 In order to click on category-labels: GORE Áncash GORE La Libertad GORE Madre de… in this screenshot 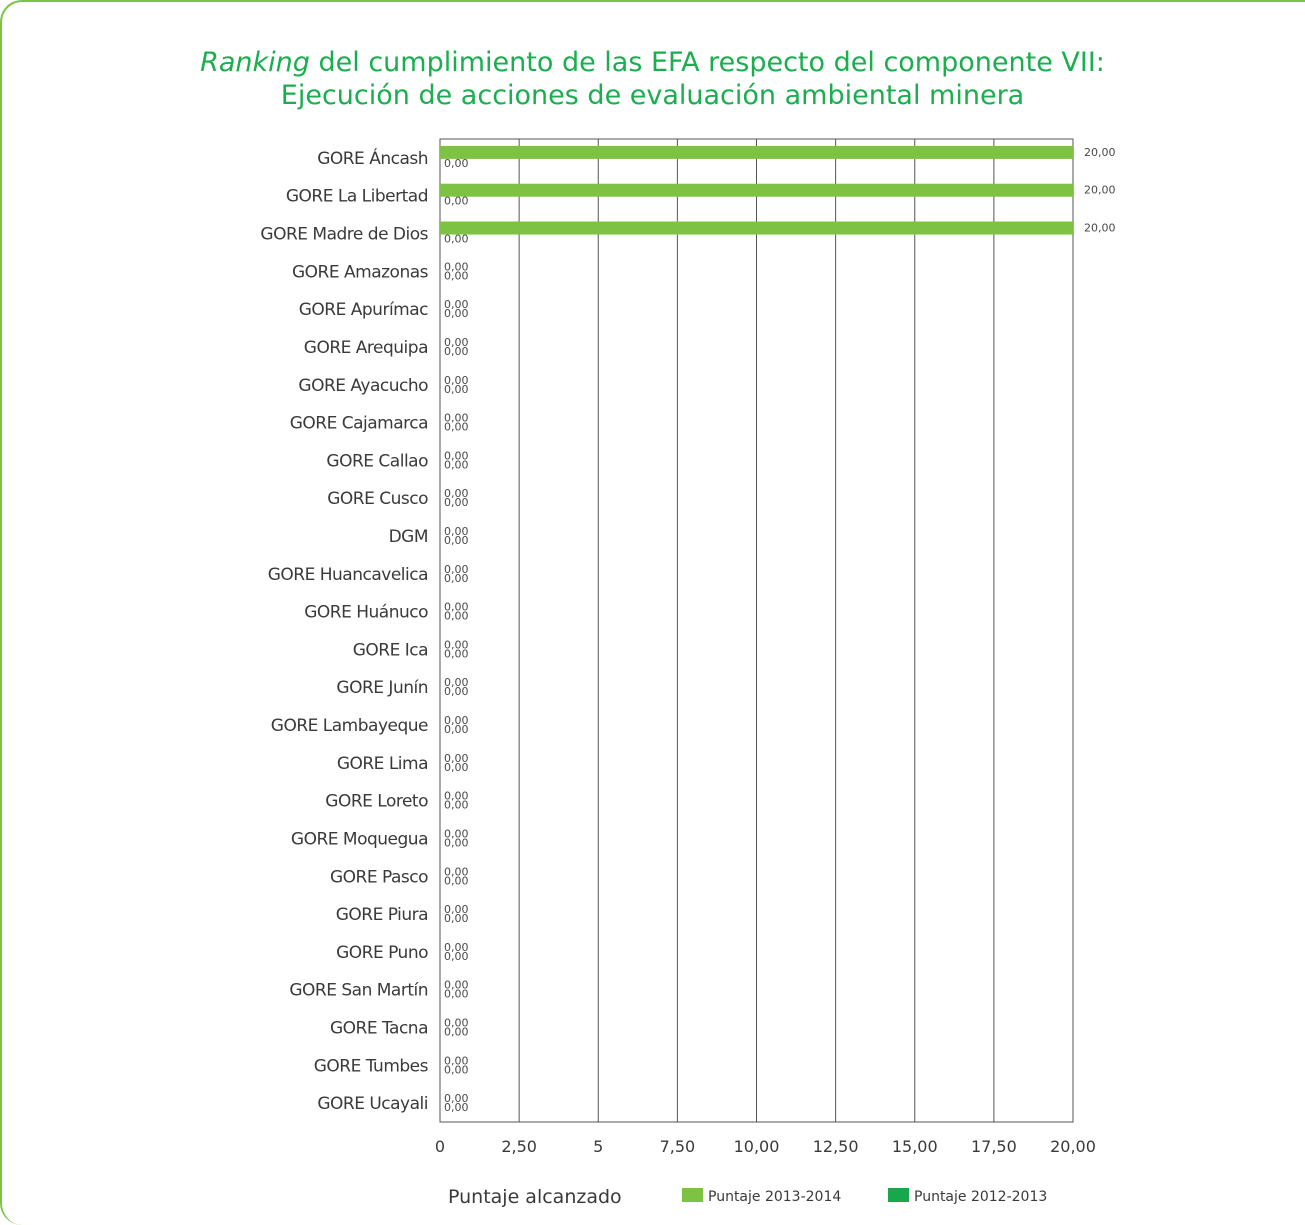, I will do `click(344, 630)`.